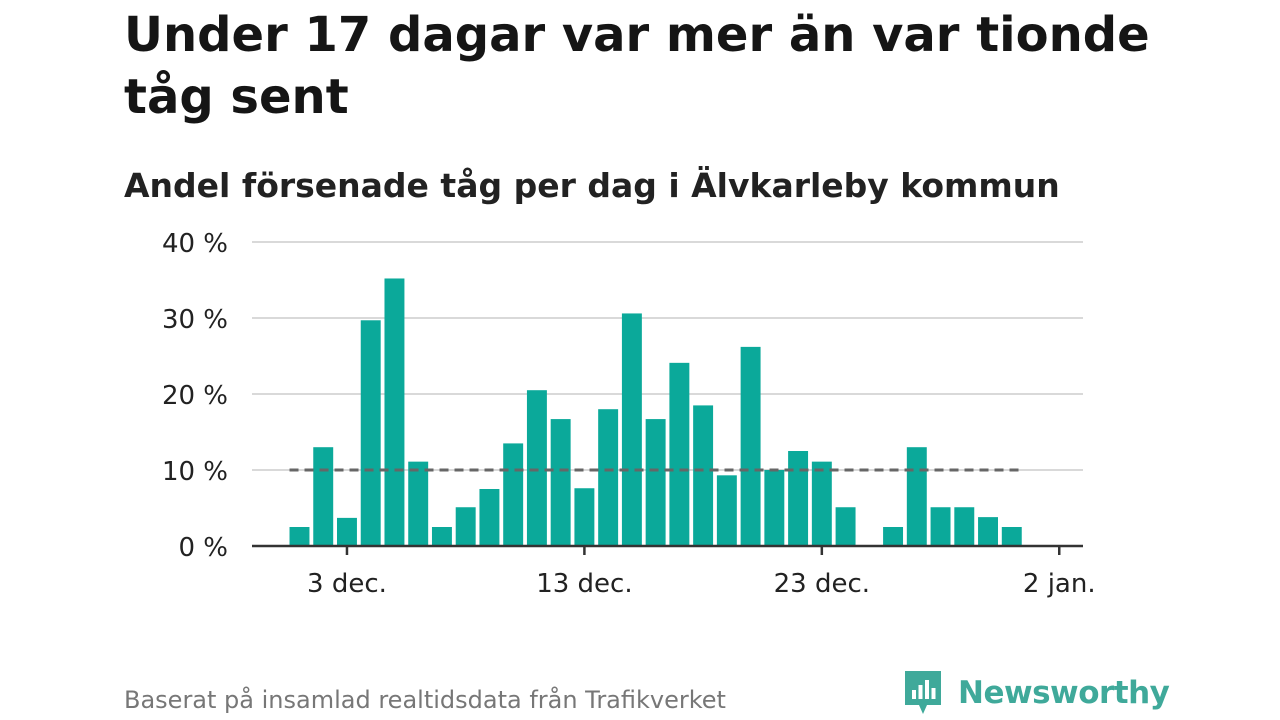 This screenshot has height=720, width=1280. Describe the element at coordinates (195, 320) in the screenshot. I see `y-tick-label: 30 %` at that location.